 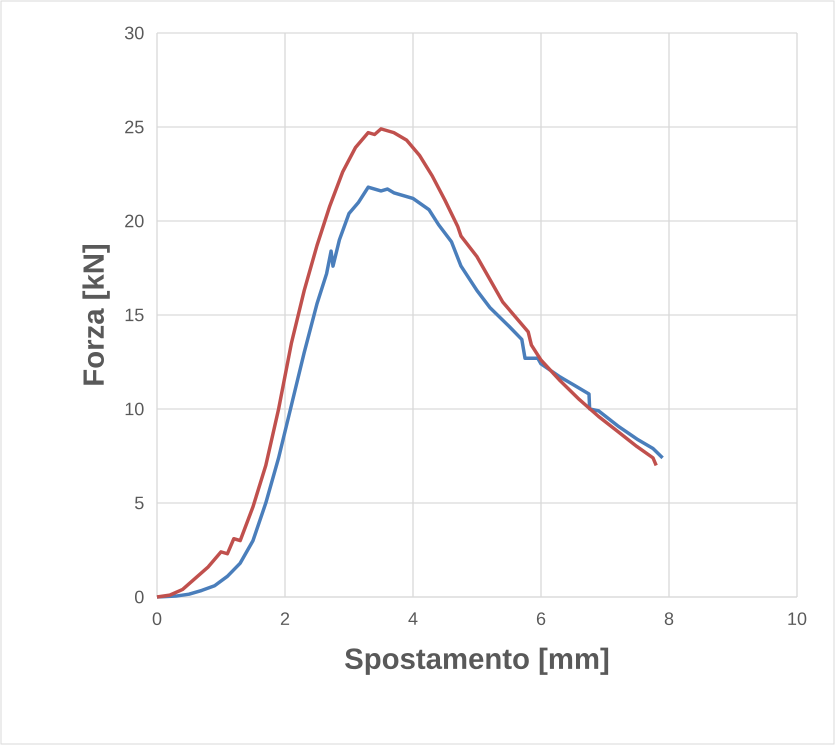 I want to click on y-axis-title: Forza [kN], so click(x=96, y=314).